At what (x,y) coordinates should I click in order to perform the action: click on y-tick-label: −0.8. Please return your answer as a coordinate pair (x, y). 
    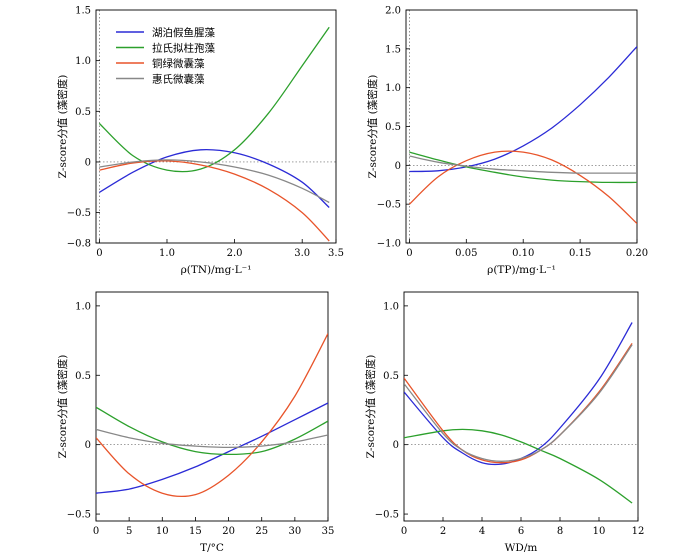
    Looking at the image, I should click on (79, 244).